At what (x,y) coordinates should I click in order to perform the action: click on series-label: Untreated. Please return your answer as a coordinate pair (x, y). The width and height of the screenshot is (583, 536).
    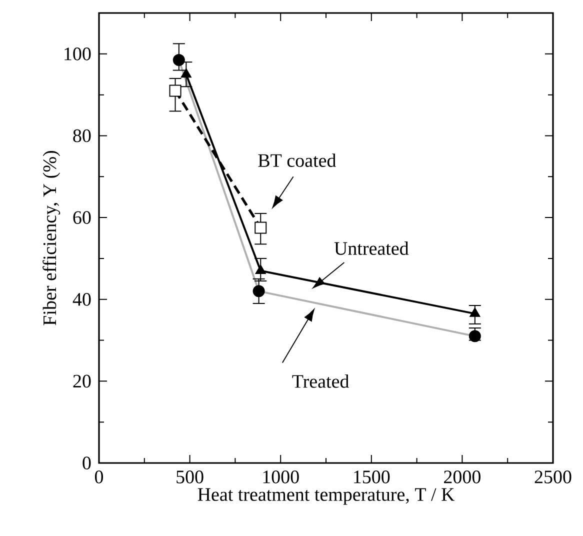
    Looking at the image, I should click on (371, 248).